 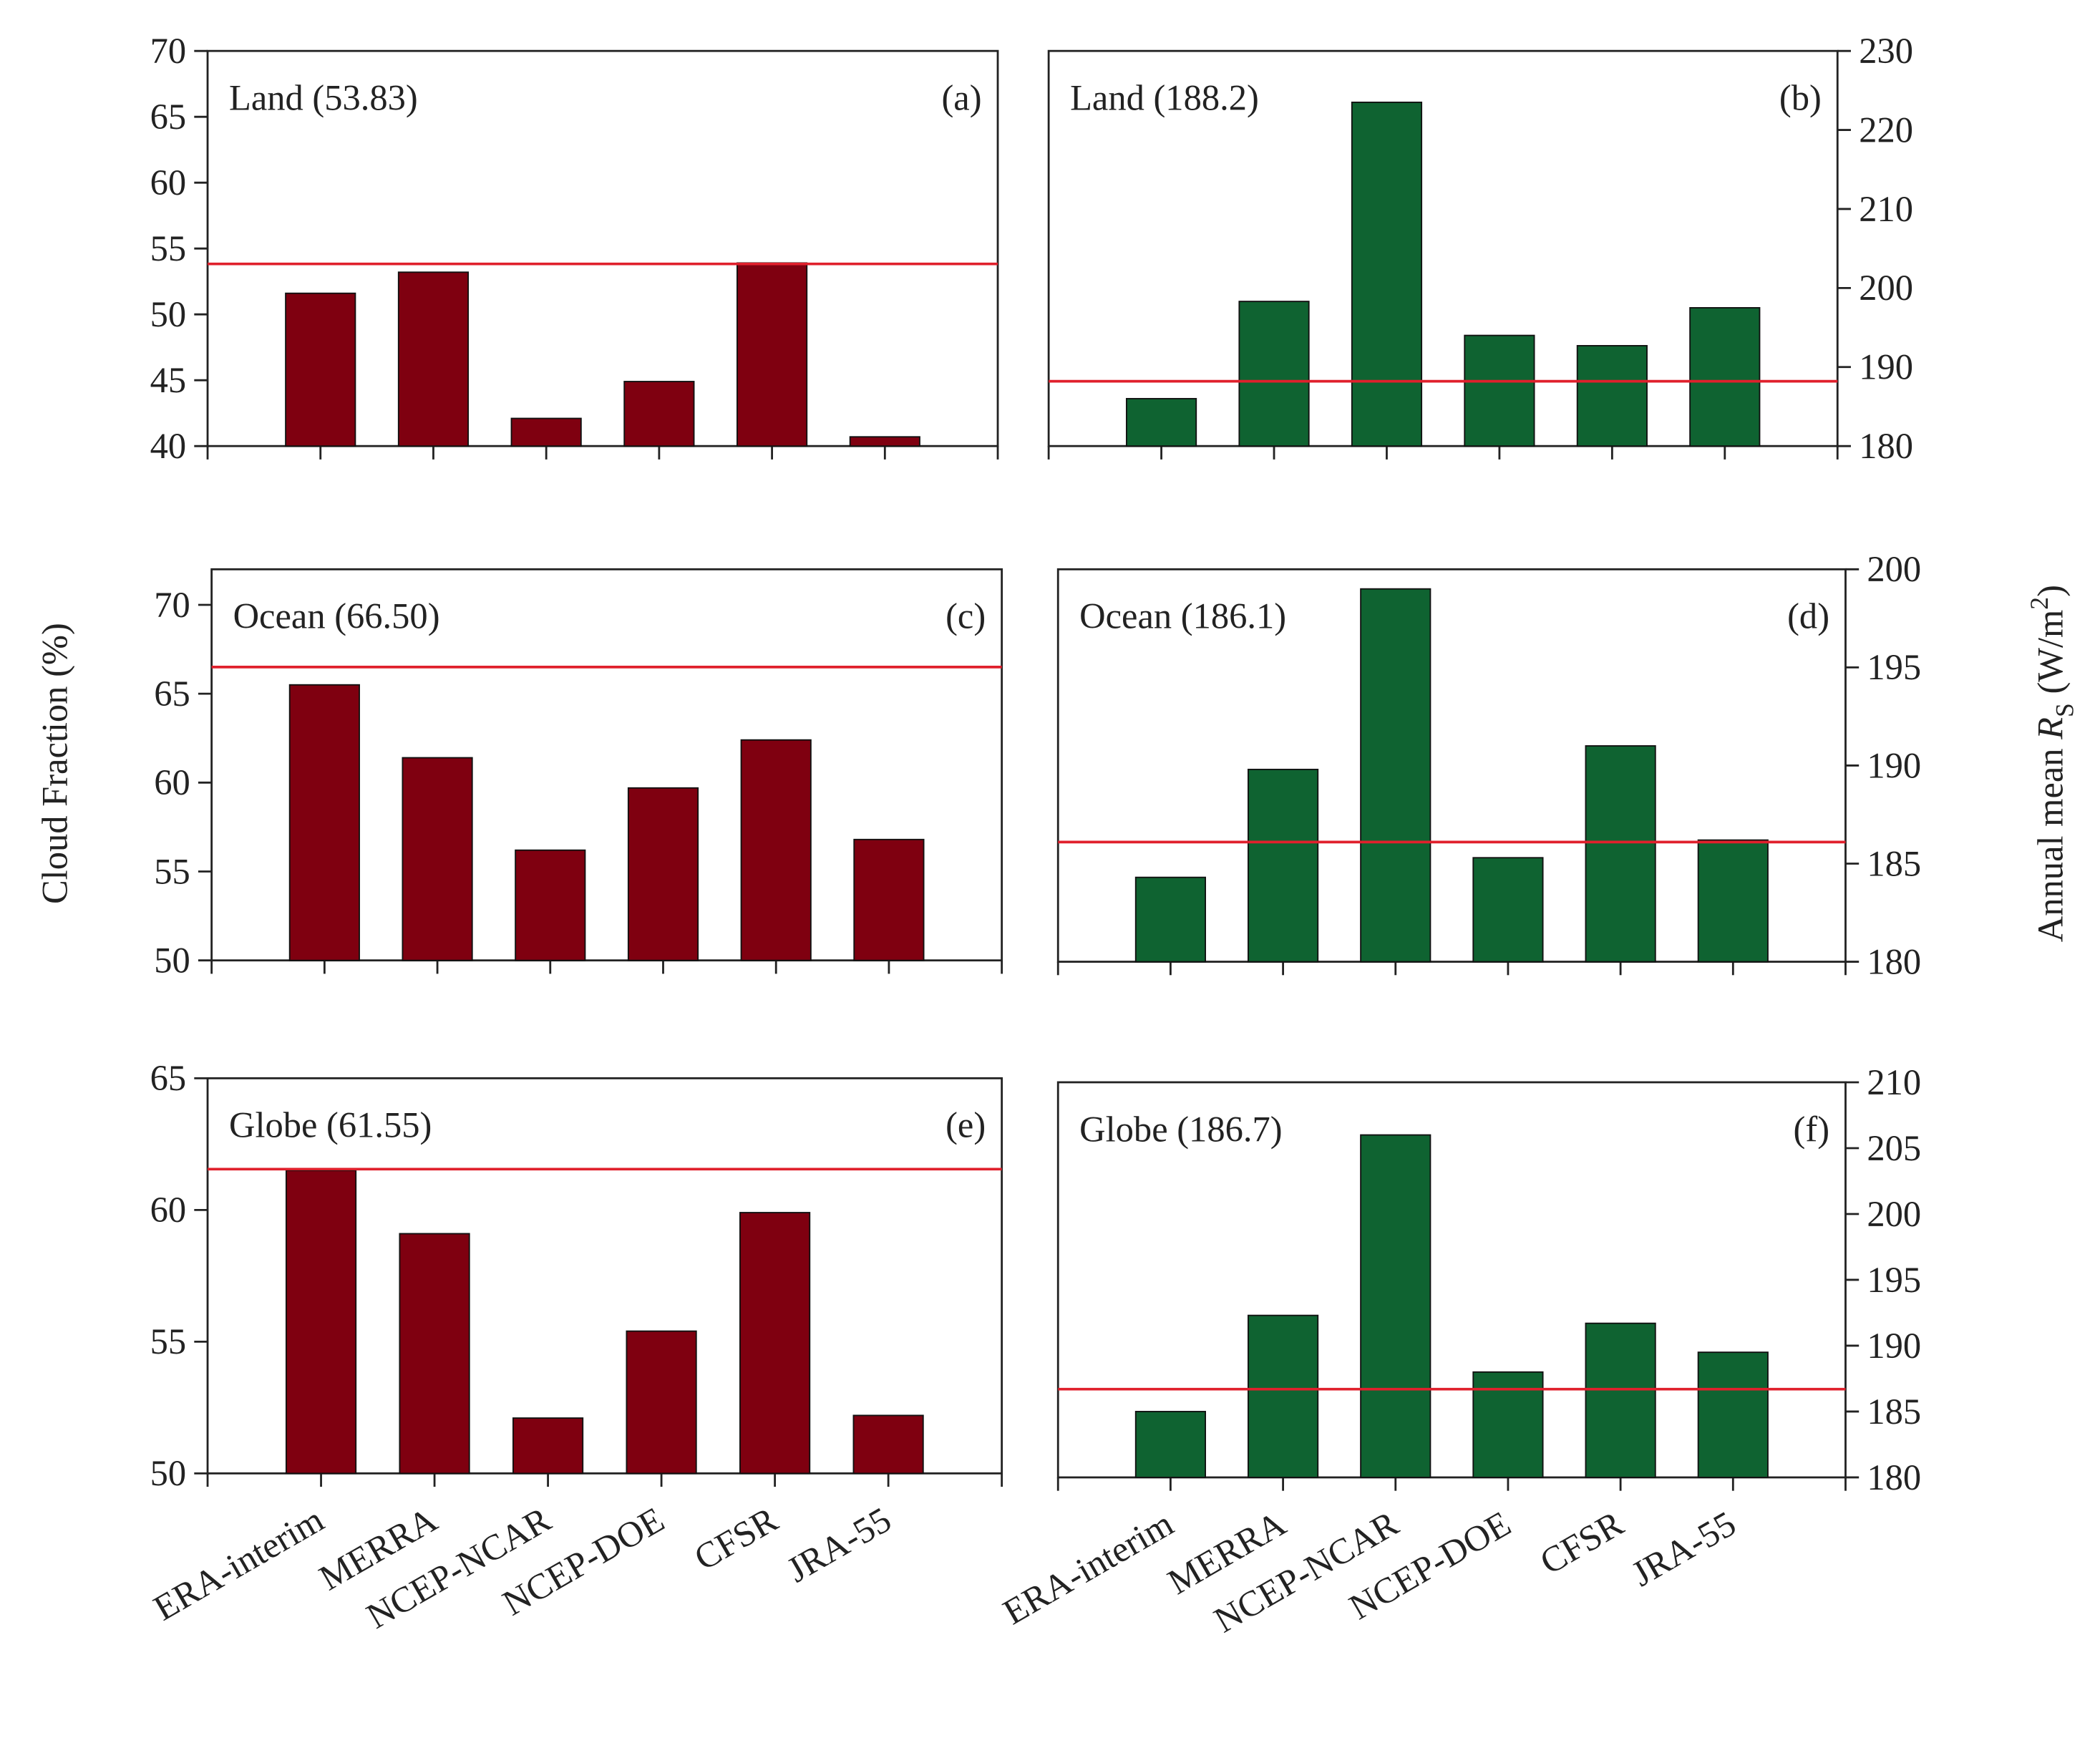 I want to click on y-tick-label: 230, so click(x=1886, y=51).